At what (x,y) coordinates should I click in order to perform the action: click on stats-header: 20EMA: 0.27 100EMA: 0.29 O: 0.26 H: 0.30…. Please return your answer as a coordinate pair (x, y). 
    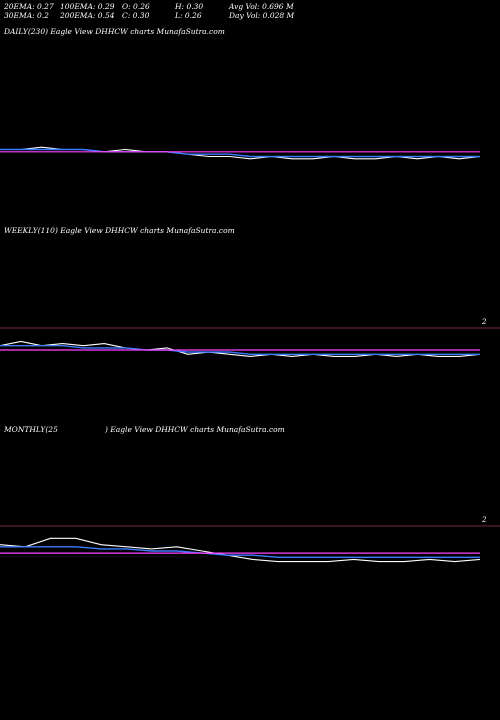
    Looking at the image, I should click on (250, 11).